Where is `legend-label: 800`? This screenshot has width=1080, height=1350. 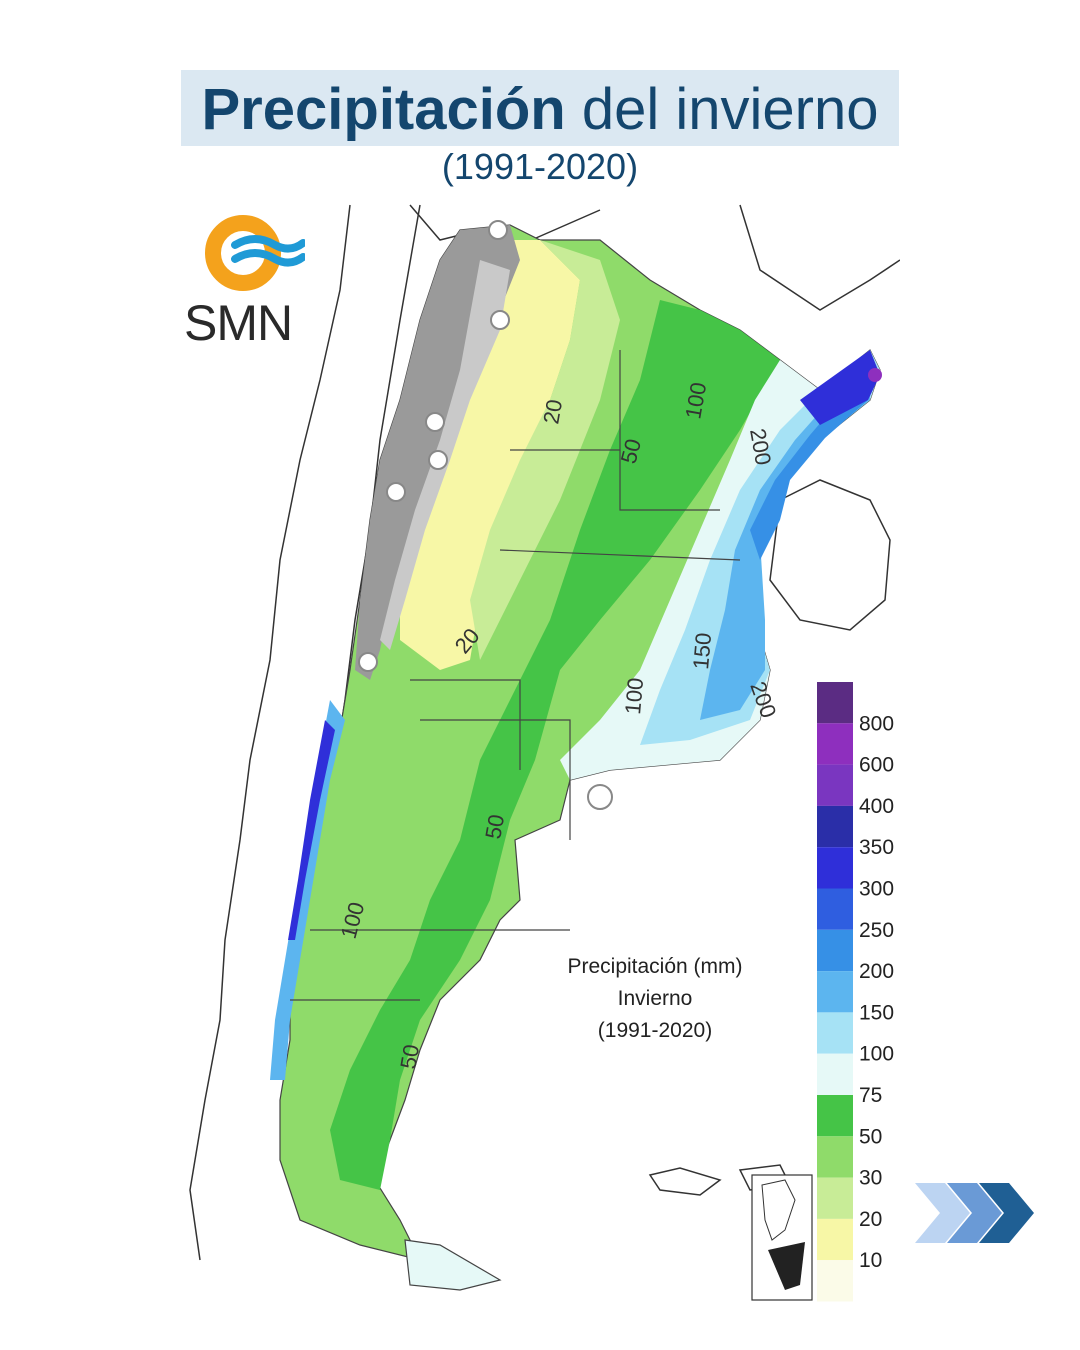 legend-label: 800 is located at coordinates (876, 723).